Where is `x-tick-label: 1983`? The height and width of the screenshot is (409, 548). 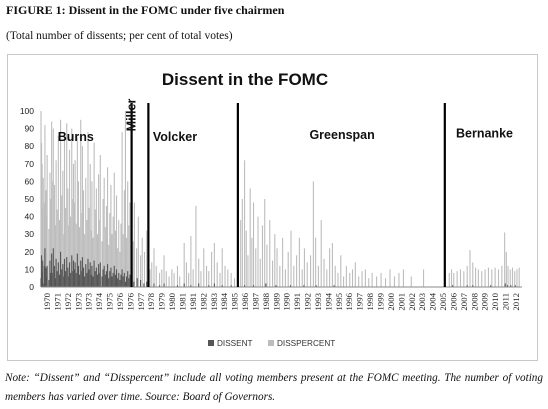
x-tick-label: 1983 is located at coordinates (214, 301).